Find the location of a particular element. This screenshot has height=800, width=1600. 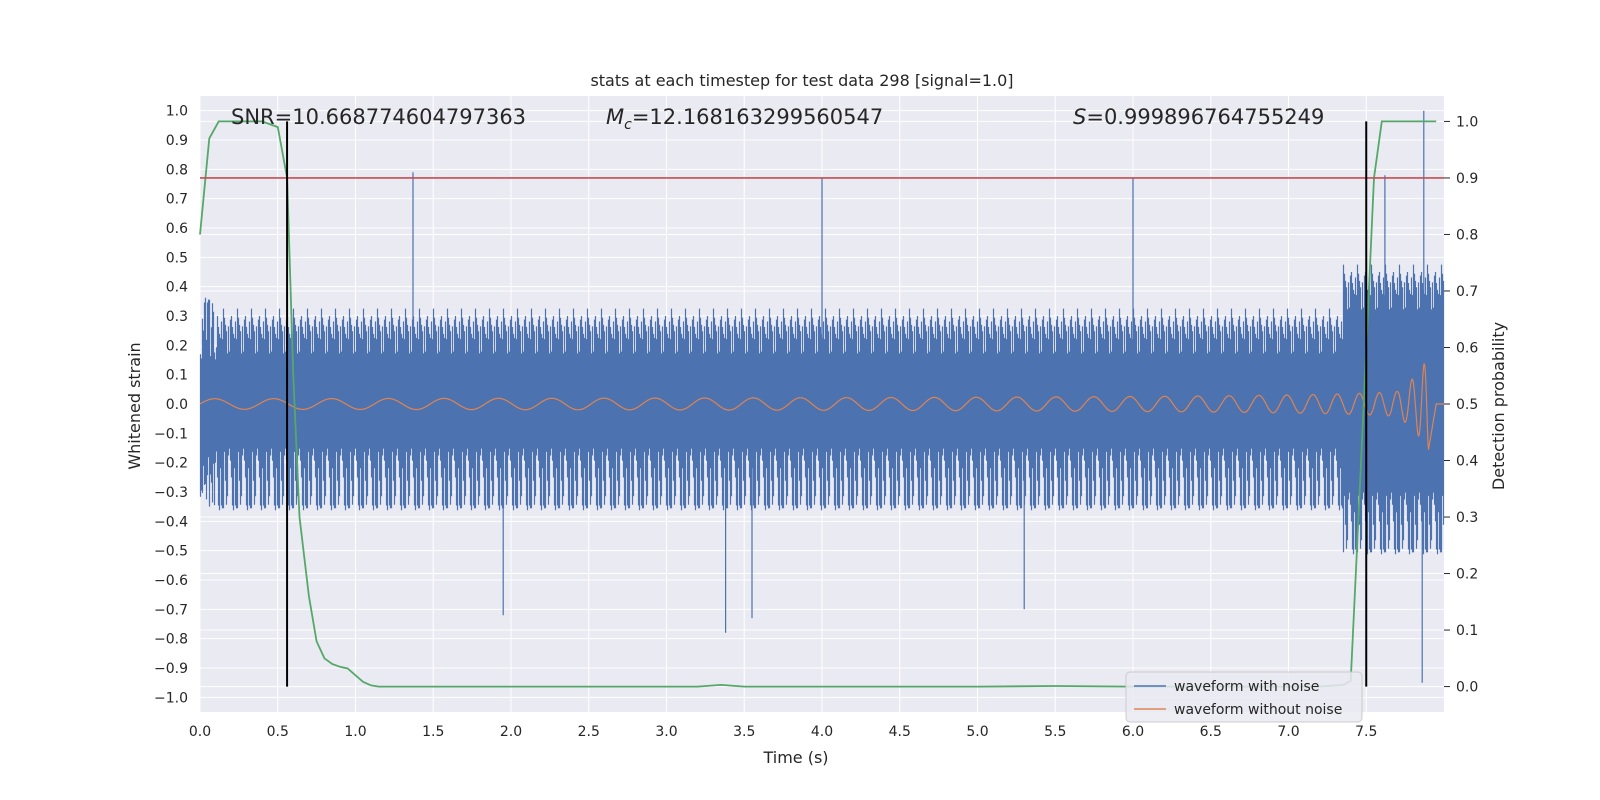

x-tick-label: 5.5 is located at coordinates (1055, 732).